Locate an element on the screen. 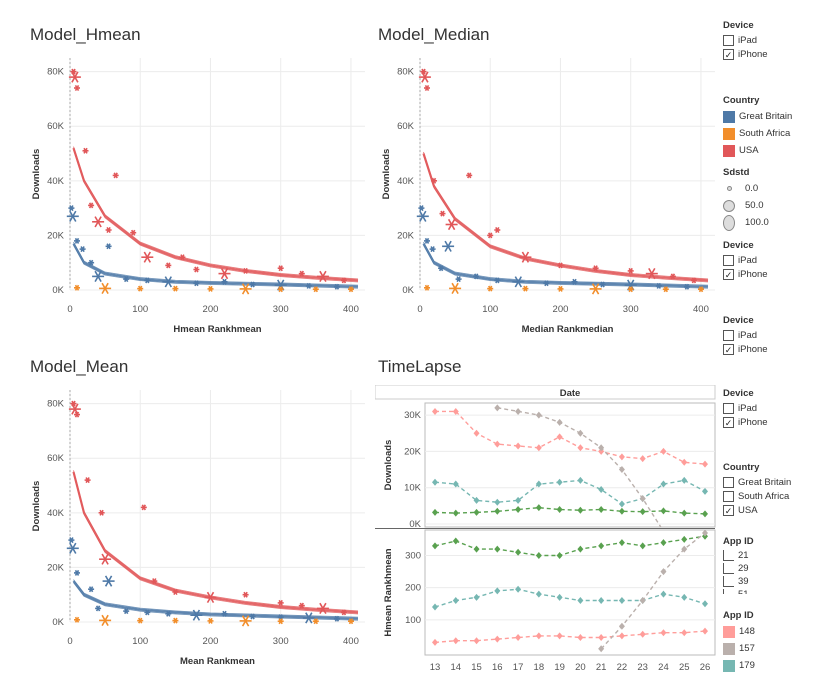 This screenshot has width=815, height=699. legend-title: Country is located at coordinates (741, 100).